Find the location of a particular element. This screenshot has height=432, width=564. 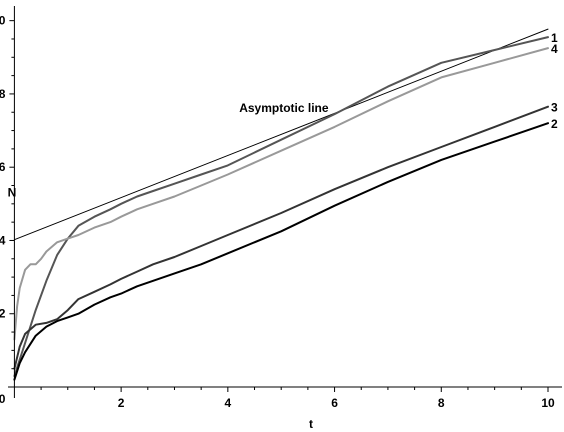

y-tick-label: 8 is located at coordinates (3, 94).